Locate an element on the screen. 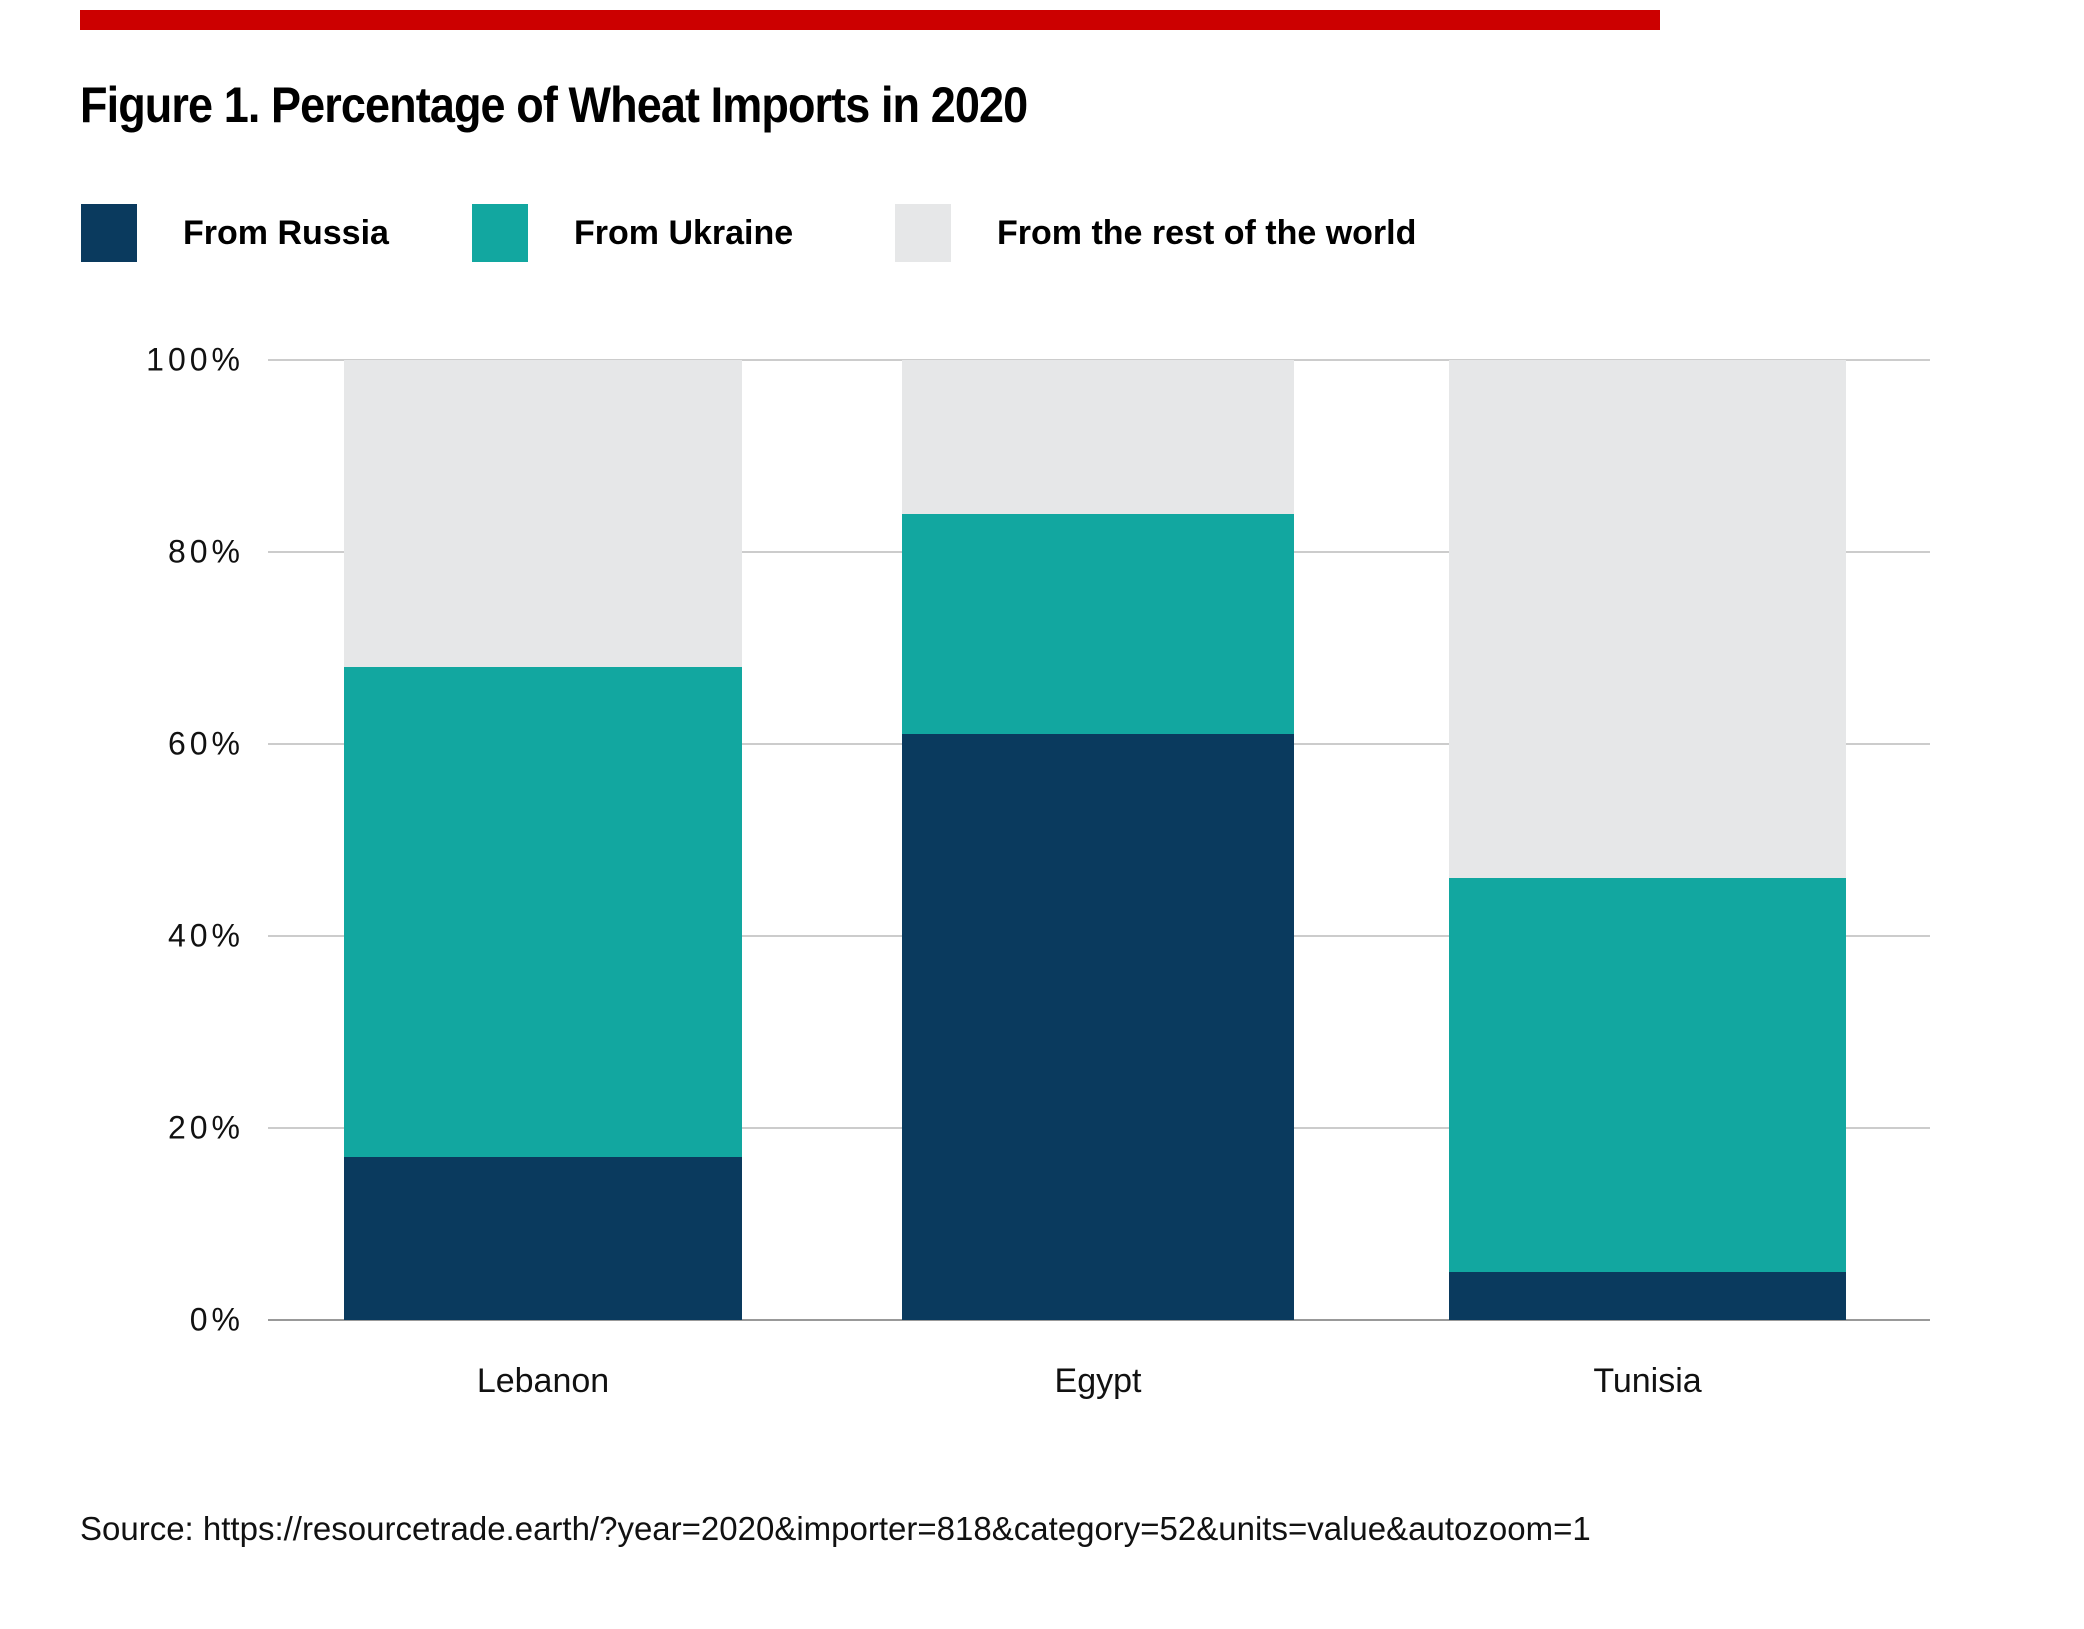 This screenshot has height=1629, width=2084. x-label-egypt: Egypt is located at coordinates (1098, 1381).